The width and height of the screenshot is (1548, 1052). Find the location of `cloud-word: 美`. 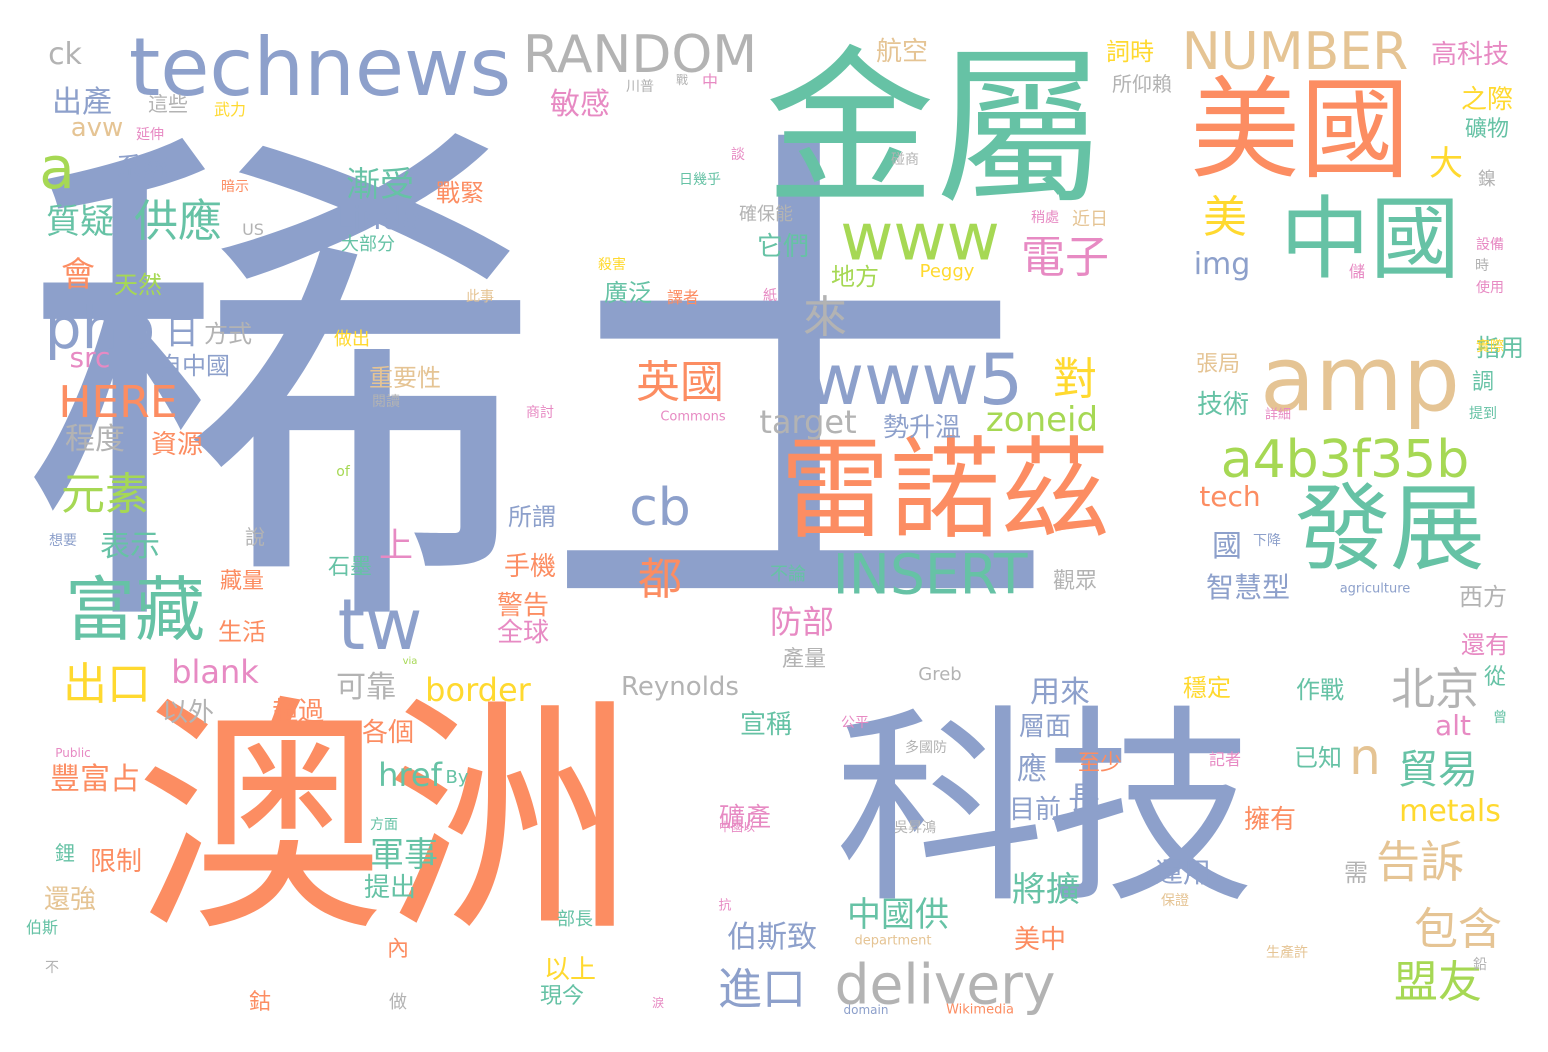

cloud-word: 美 is located at coordinates (1225, 217).